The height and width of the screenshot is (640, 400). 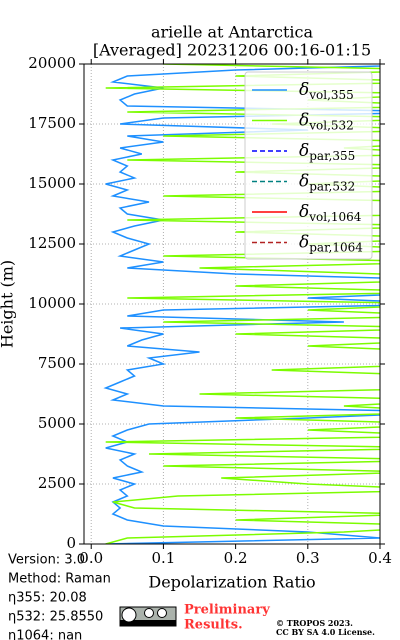 What do you see at coordinates (57, 363) in the screenshot?
I see `y-tick-label: 7500` at bounding box center [57, 363].